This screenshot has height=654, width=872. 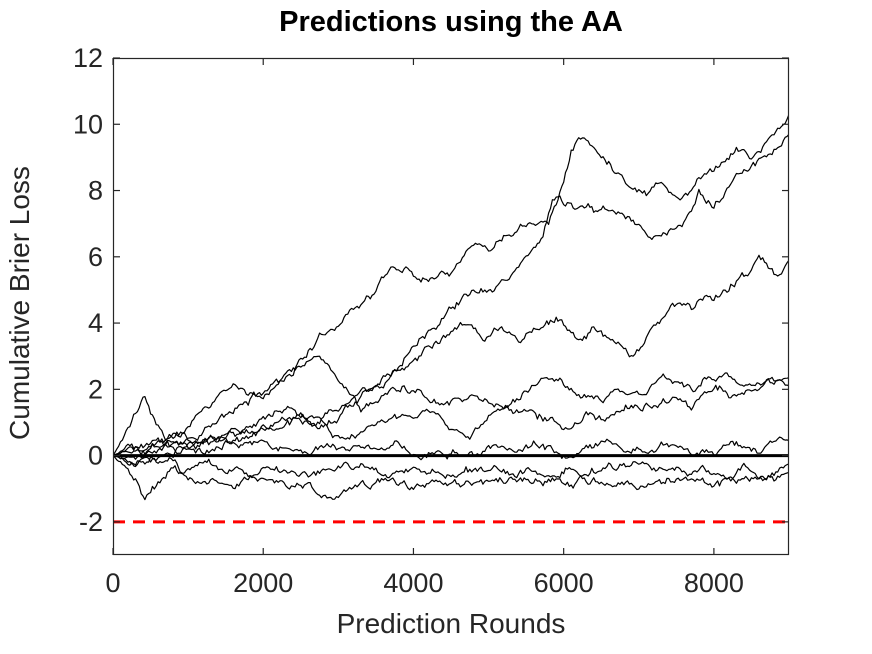 What do you see at coordinates (95, 389) in the screenshot?
I see `y-tick-label: 2` at bounding box center [95, 389].